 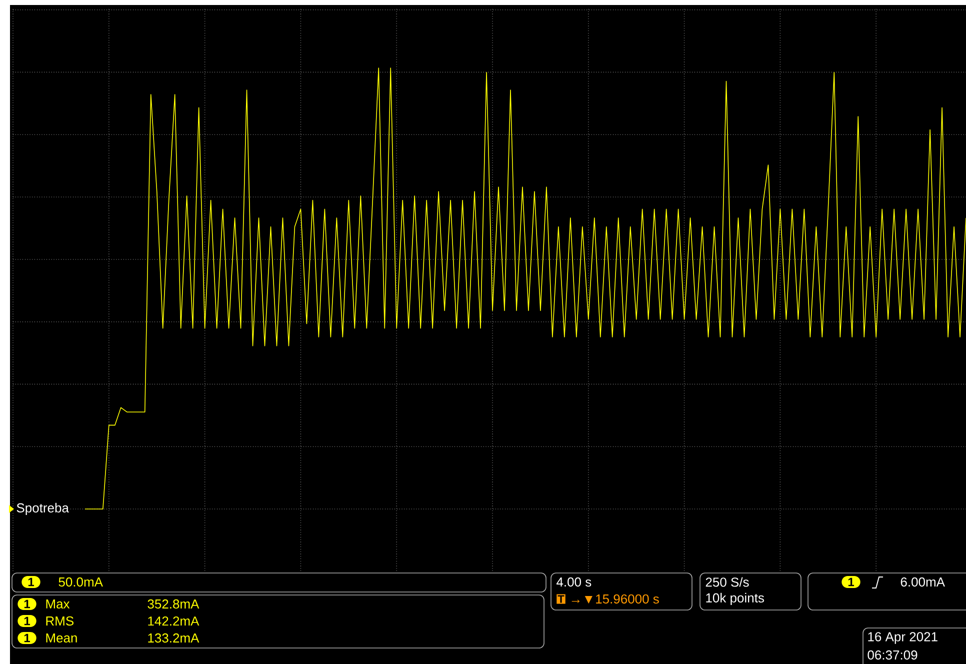 What do you see at coordinates (615, 599) in the screenshot?
I see `text: →▼15.96000 s` at bounding box center [615, 599].